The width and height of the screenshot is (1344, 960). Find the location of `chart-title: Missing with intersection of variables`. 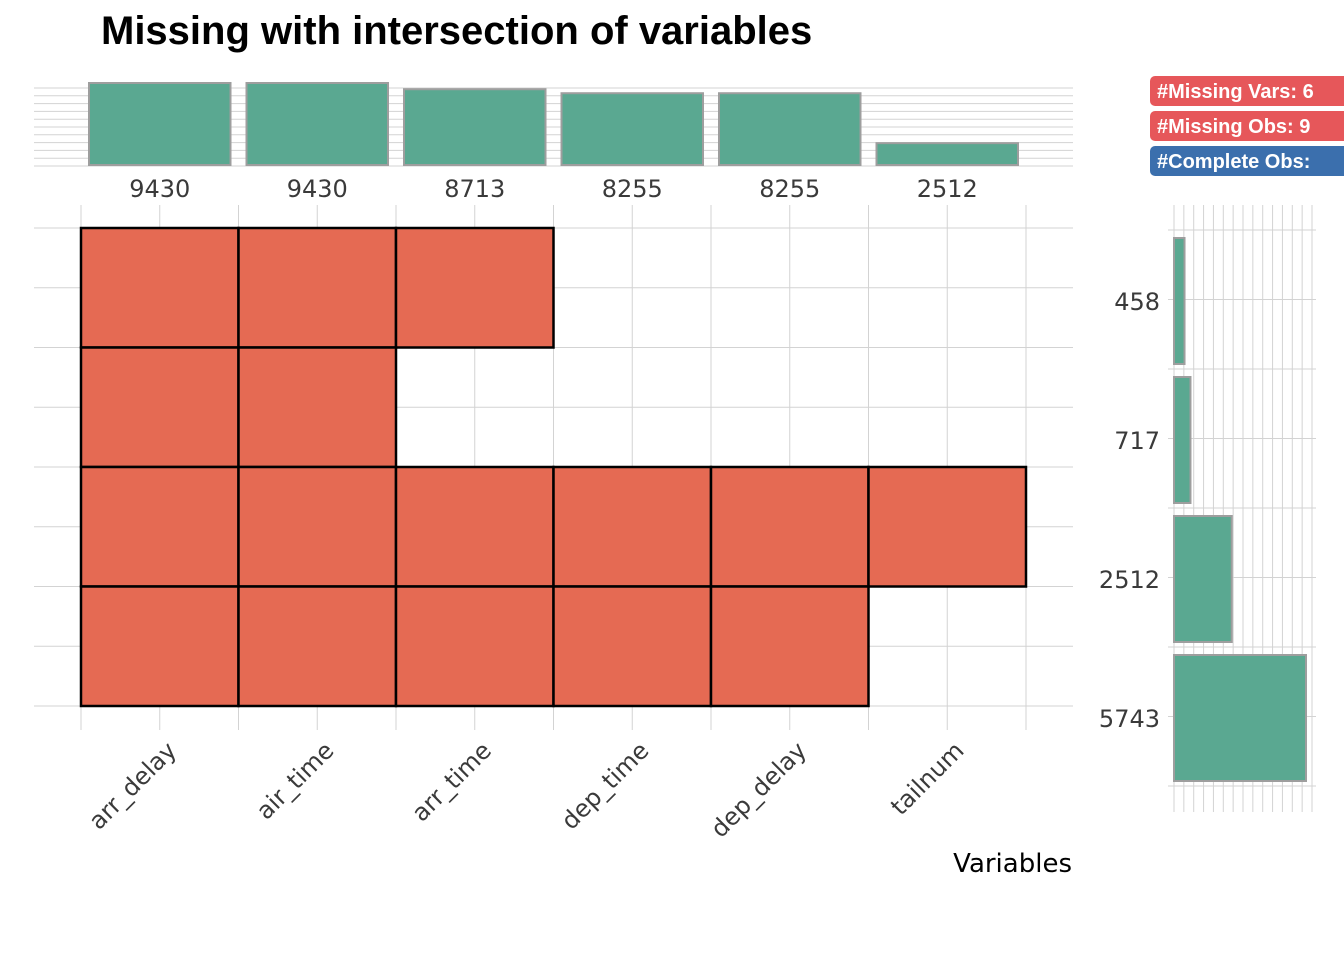

chart-title: Missing with intersection of variables is located at coordinates (456, 31).